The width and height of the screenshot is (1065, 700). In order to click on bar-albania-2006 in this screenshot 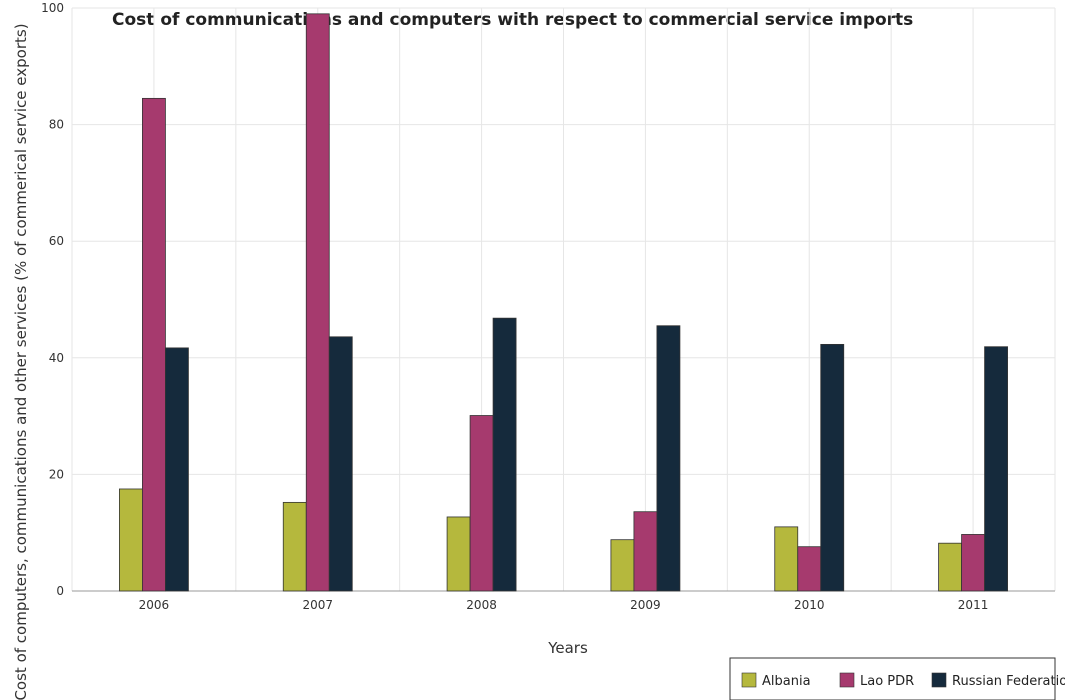, I will do `click(131, 540)`.